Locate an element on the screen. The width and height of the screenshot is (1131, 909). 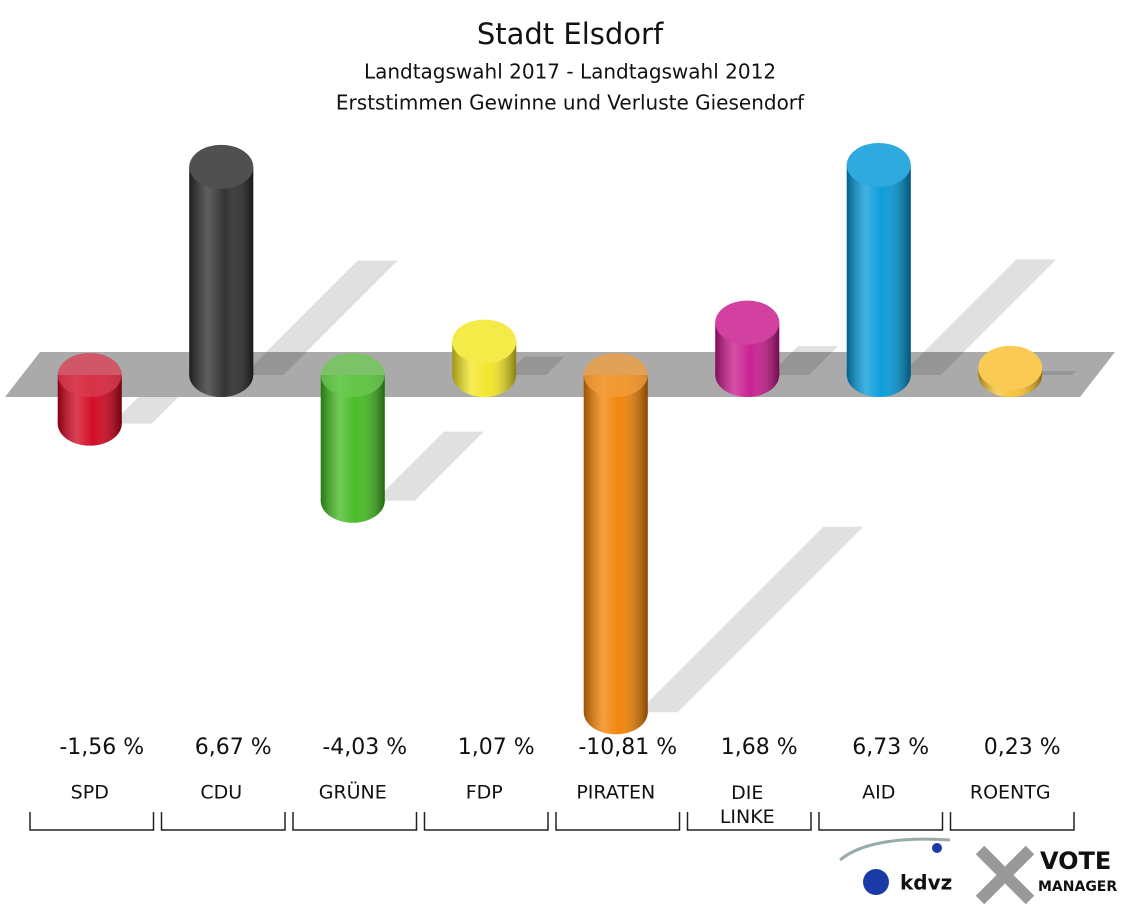
x-tick-label: PIRATEN is located at coordinates (615, 793).